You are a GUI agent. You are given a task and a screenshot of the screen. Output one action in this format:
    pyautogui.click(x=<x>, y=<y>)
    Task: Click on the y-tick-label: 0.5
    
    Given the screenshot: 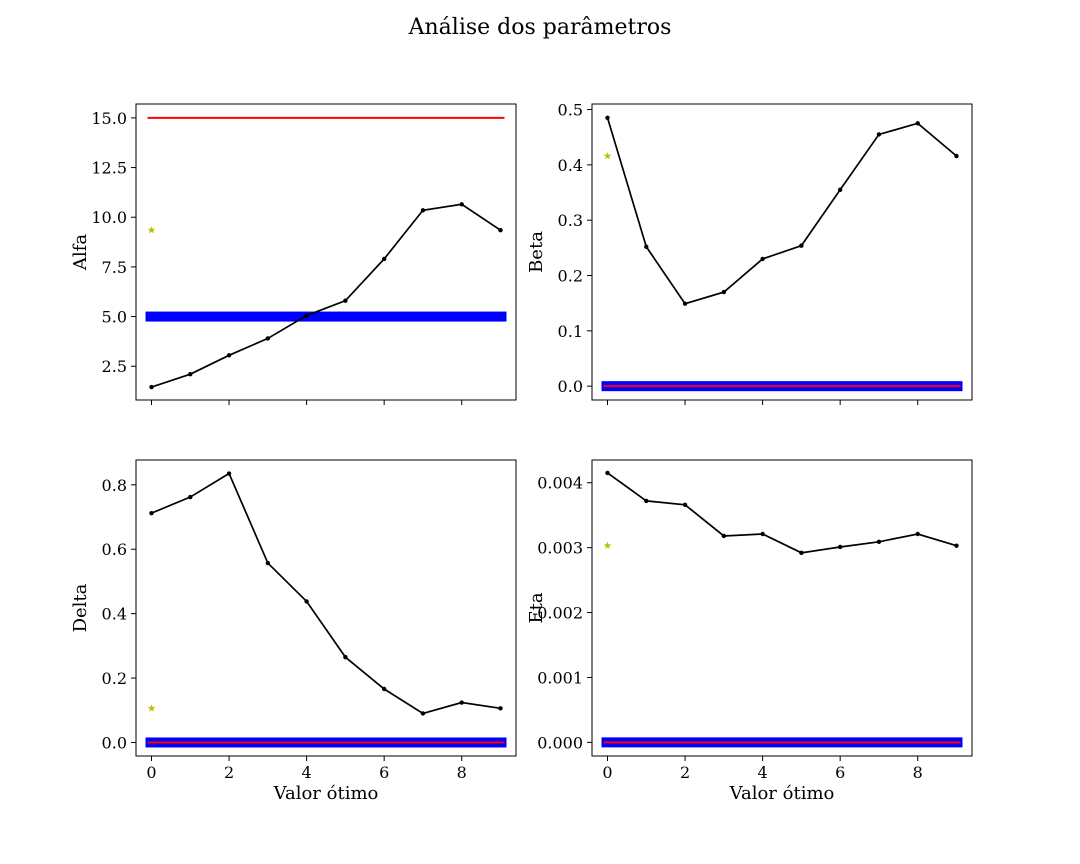 What is the action you would take?
    pyautogui.click(x=570, y=110)
    